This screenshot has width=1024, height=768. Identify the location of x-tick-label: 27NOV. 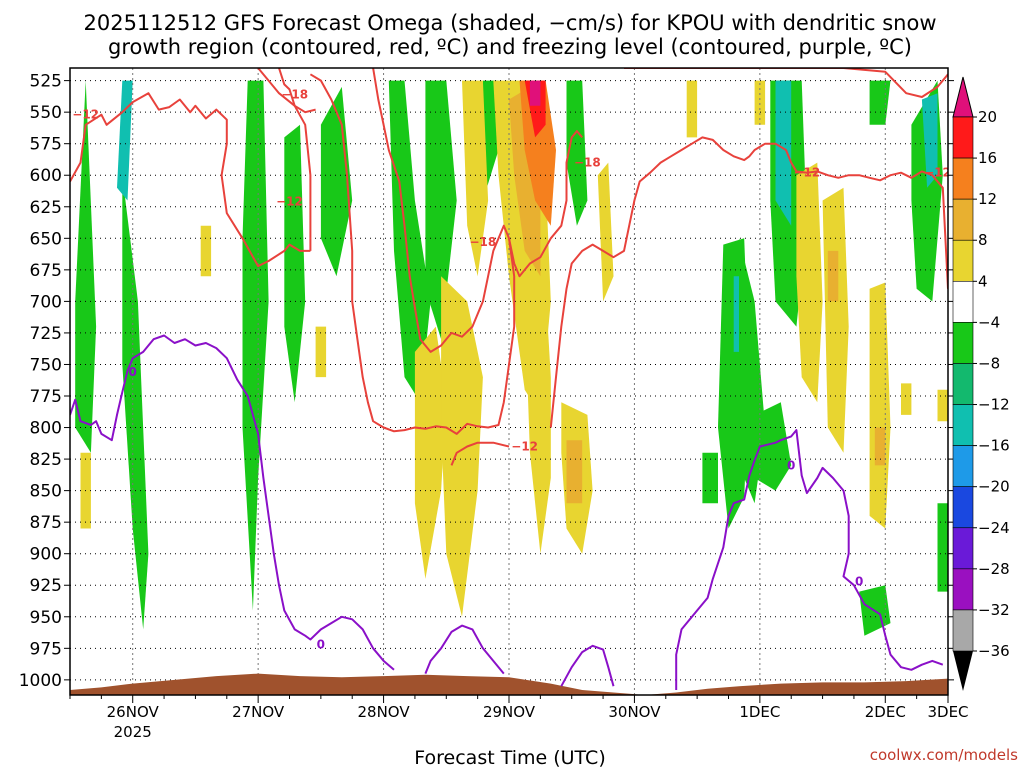
(258, 712).